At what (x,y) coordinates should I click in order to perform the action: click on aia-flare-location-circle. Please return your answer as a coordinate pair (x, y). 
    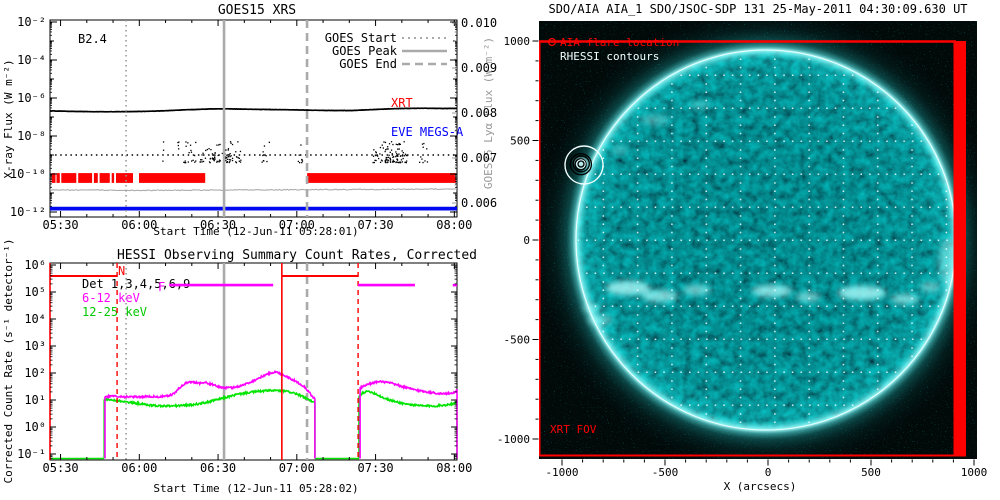
    Looking at the image, I should click on (584, 165).